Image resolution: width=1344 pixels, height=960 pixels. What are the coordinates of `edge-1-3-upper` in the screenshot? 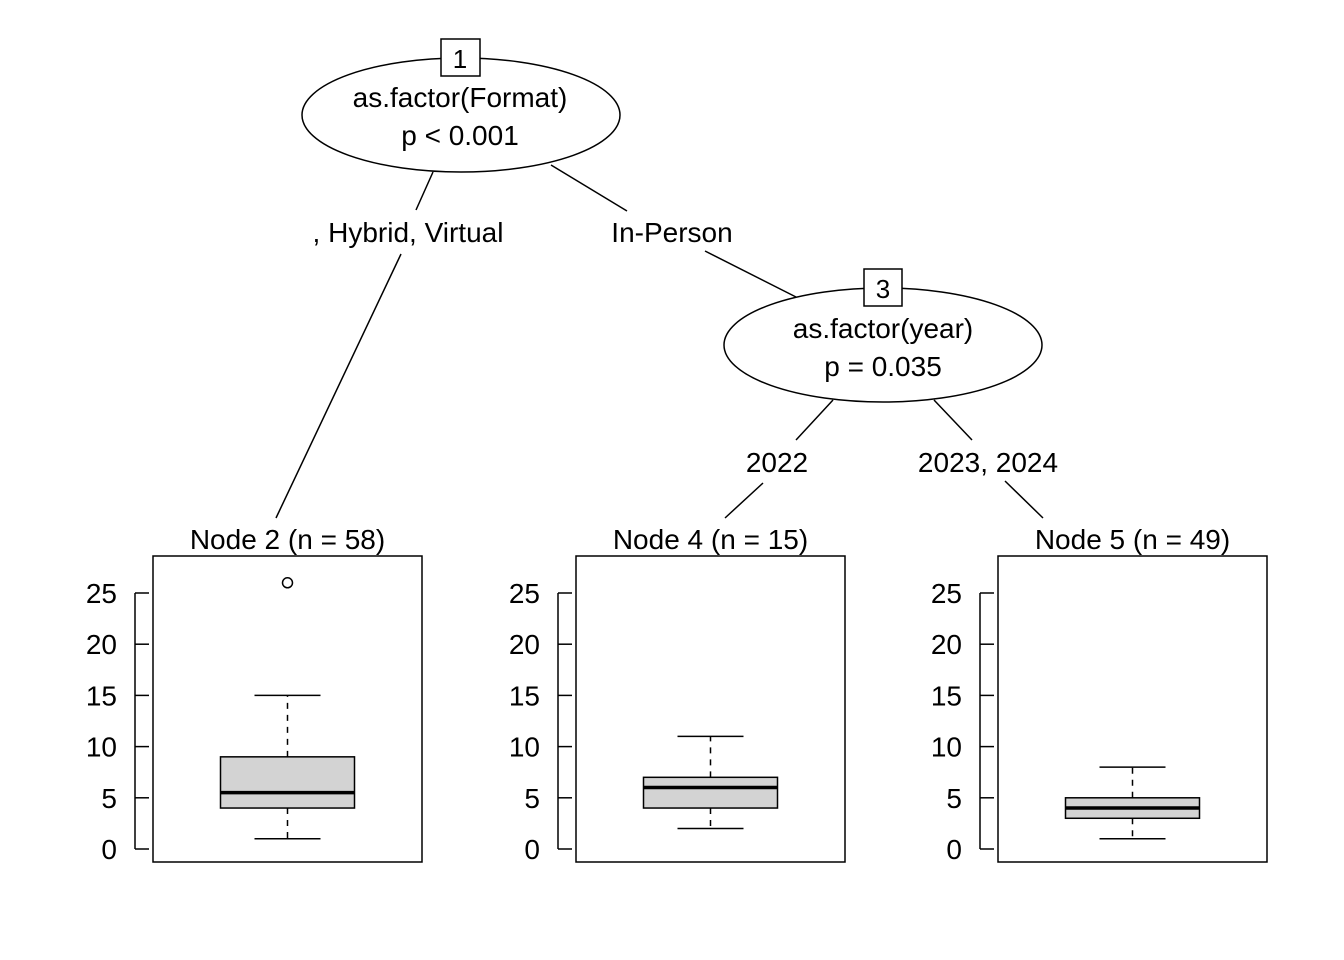 It's located at (589, 188).